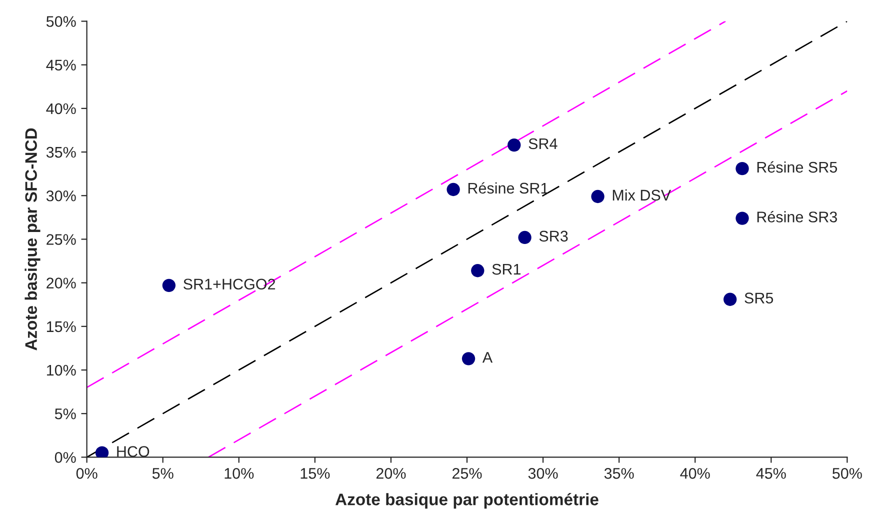 The image size is (877, 531). Describe the element at coordinates (163, 473) in the screenshot. I see `x-tick-label: 5%` at that location.